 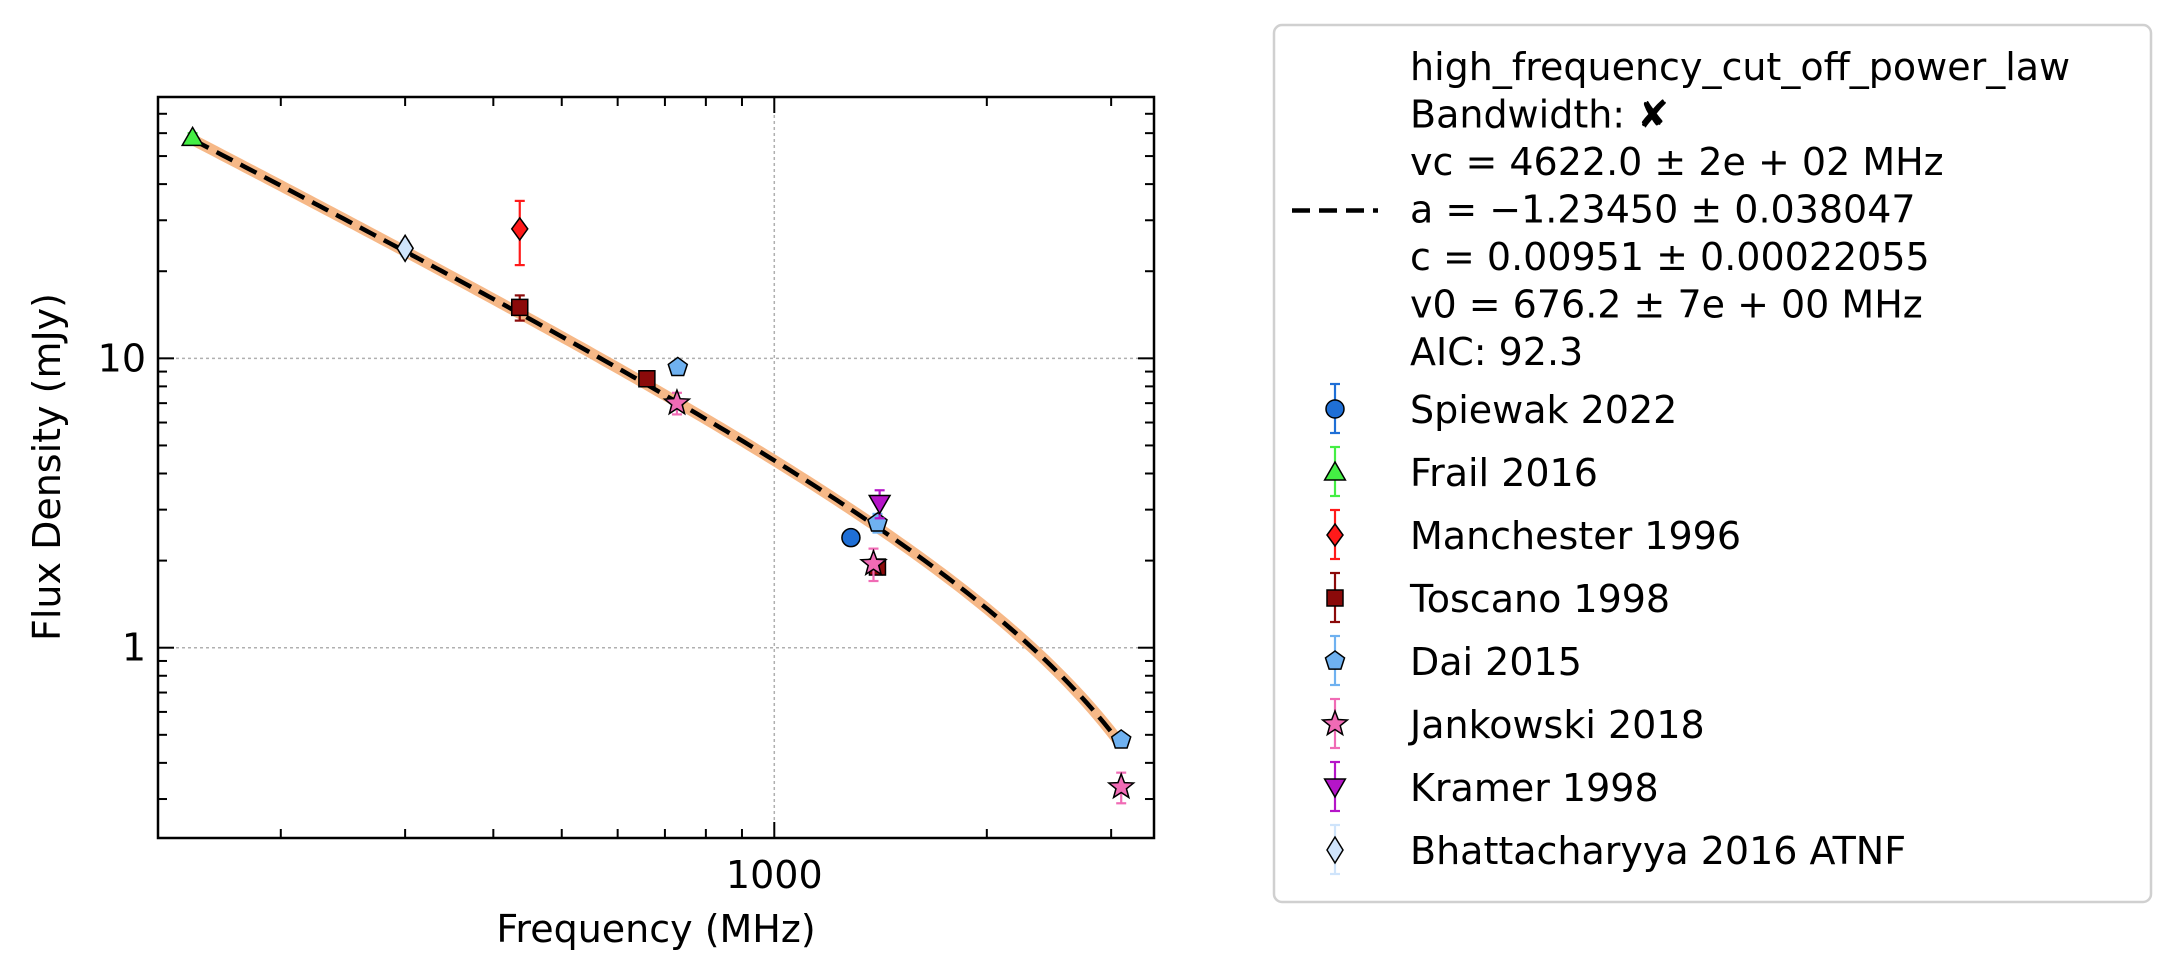 What do you see at coordinates (1543, 410) in the screenshot?
I see `legend-label-spiewak-2022: Spiewak 2022` at bounding box center [1543, 410].